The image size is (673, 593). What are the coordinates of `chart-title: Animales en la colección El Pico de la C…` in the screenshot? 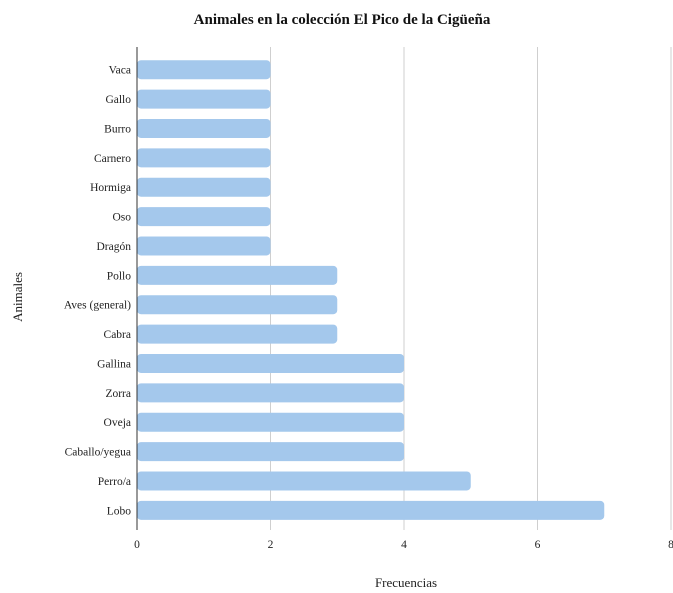 It's located at (342, 20).